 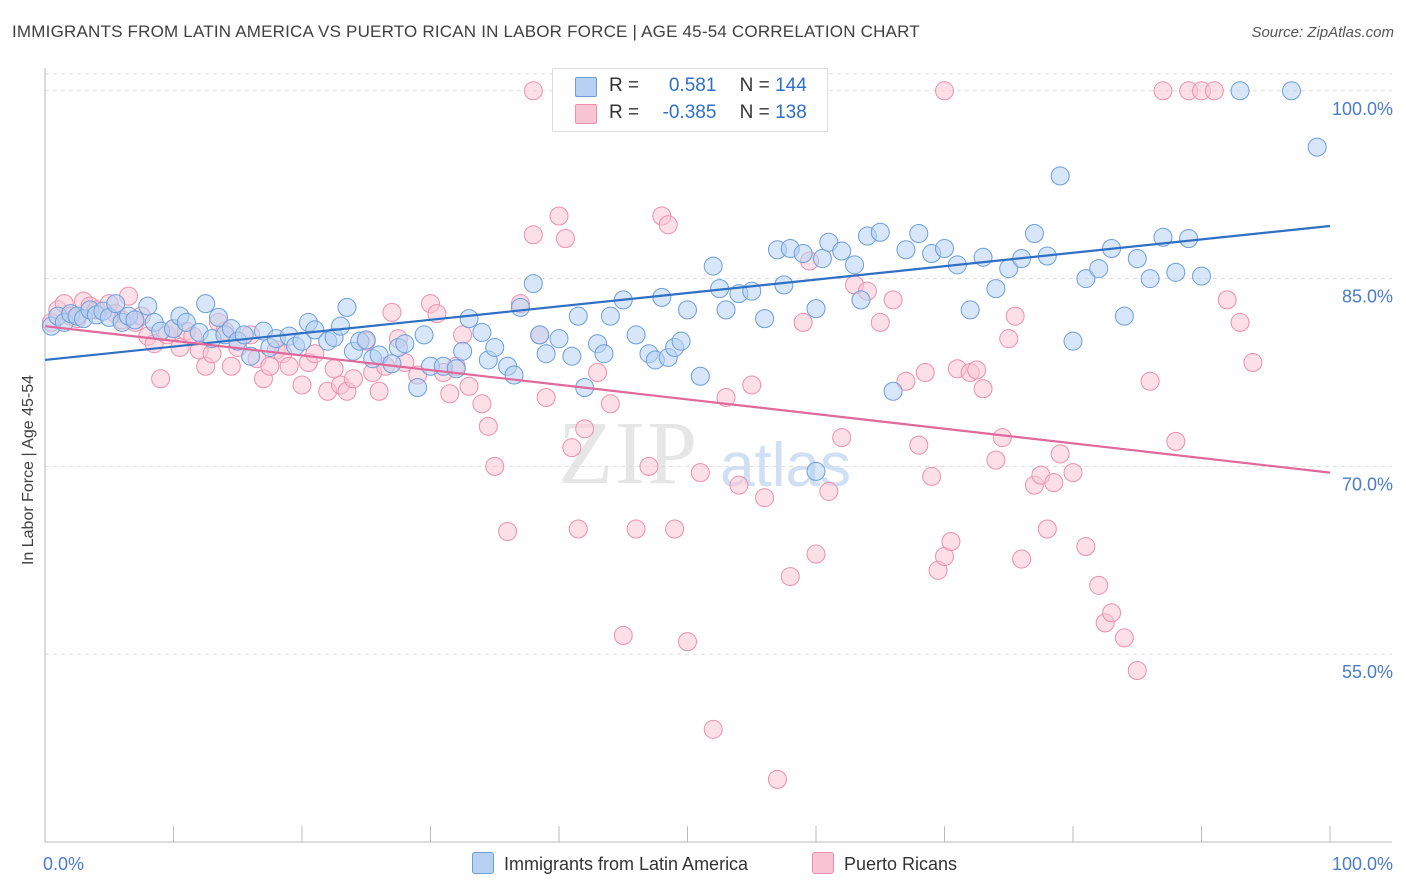 I want to click on x-tick-label-max: 100.0%, so click(x=1362, y=864).